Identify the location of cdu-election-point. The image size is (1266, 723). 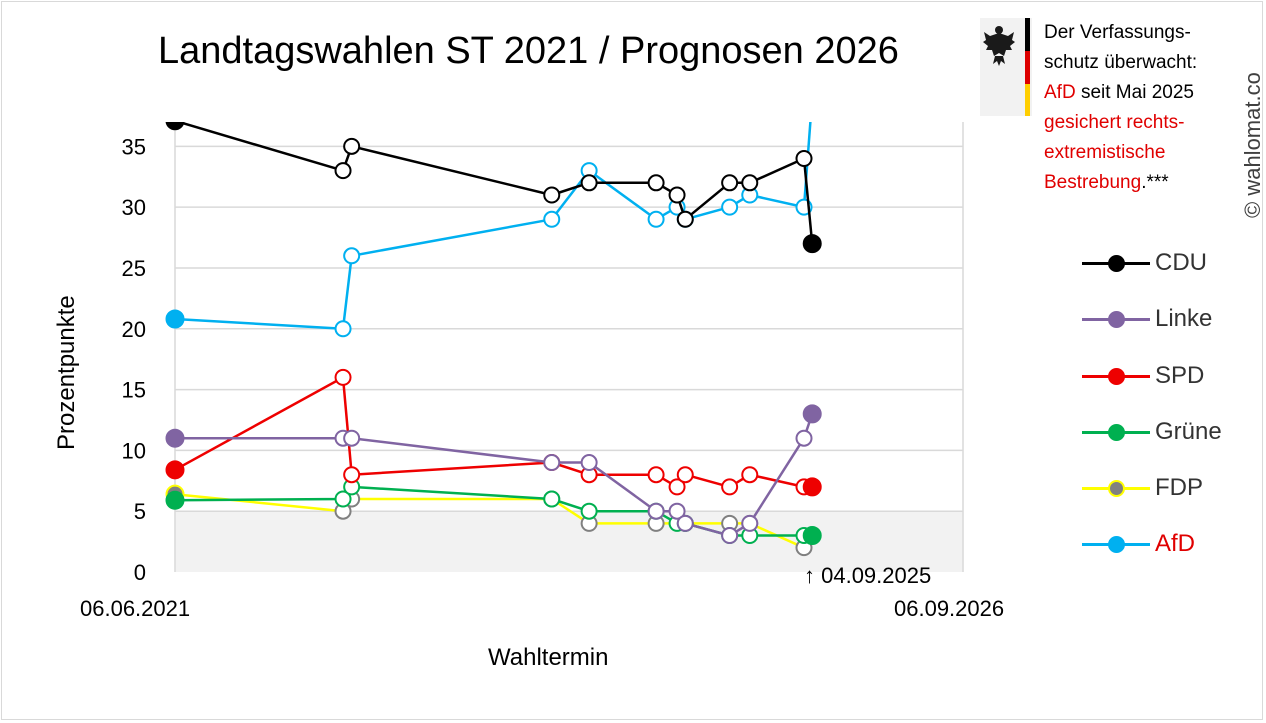
(175, 126).